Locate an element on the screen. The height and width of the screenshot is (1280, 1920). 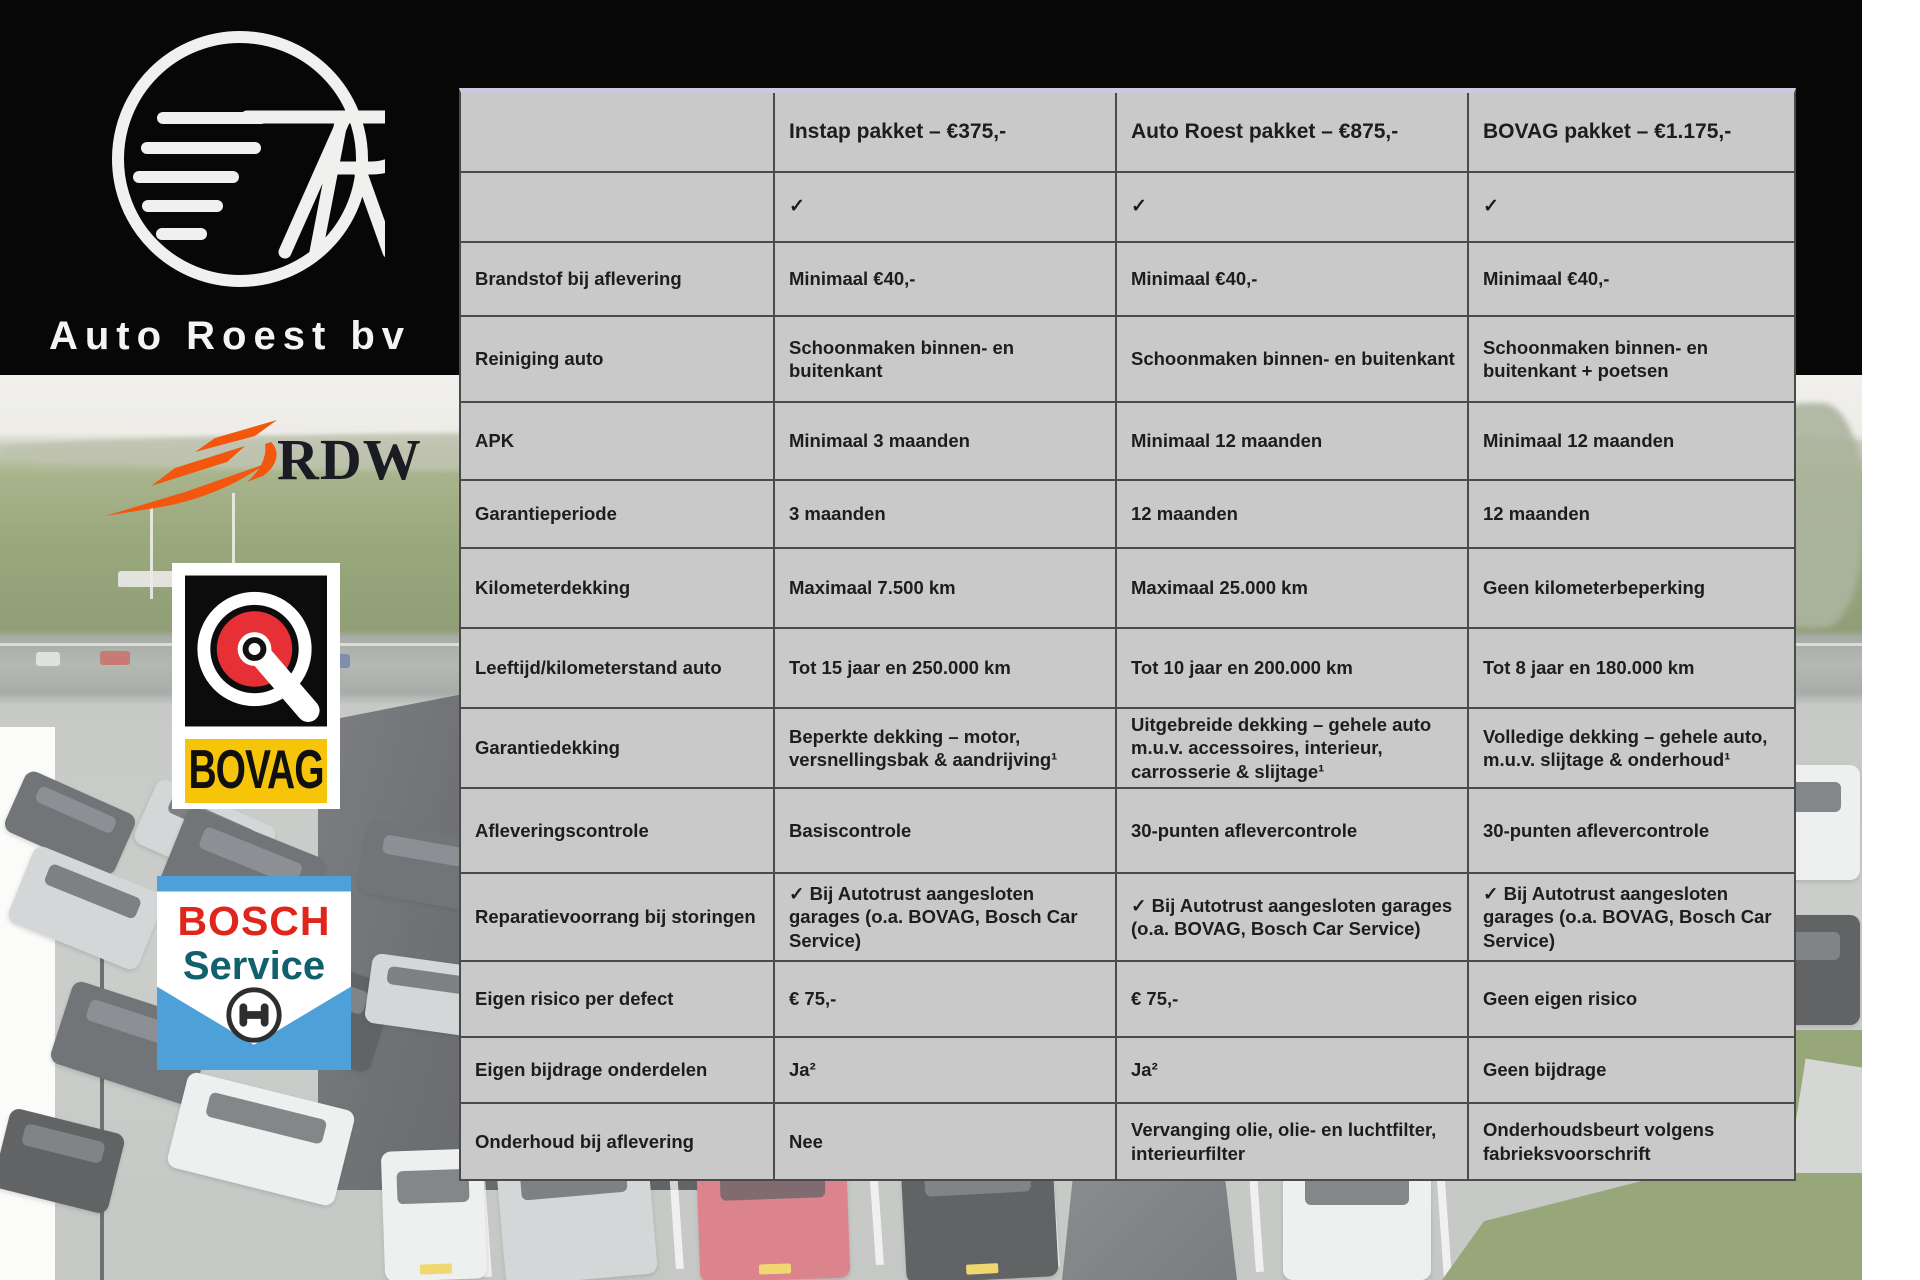
row-label: Eigen risico per defect is located at coordinates (618, 1000).